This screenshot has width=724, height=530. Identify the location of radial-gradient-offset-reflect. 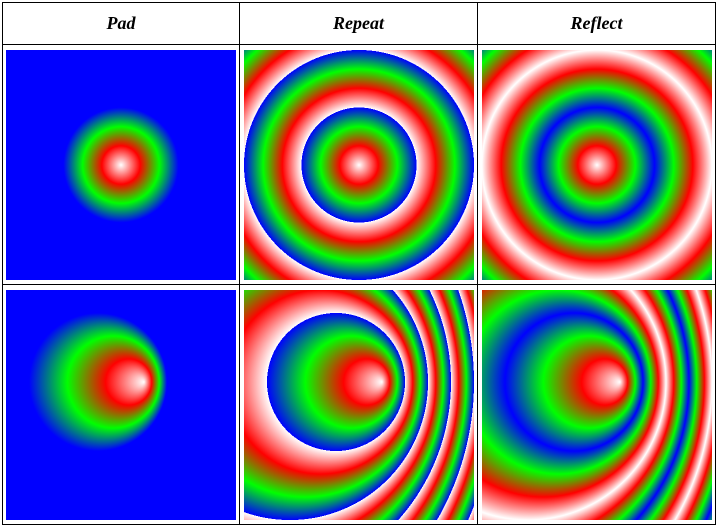
(596, 404).